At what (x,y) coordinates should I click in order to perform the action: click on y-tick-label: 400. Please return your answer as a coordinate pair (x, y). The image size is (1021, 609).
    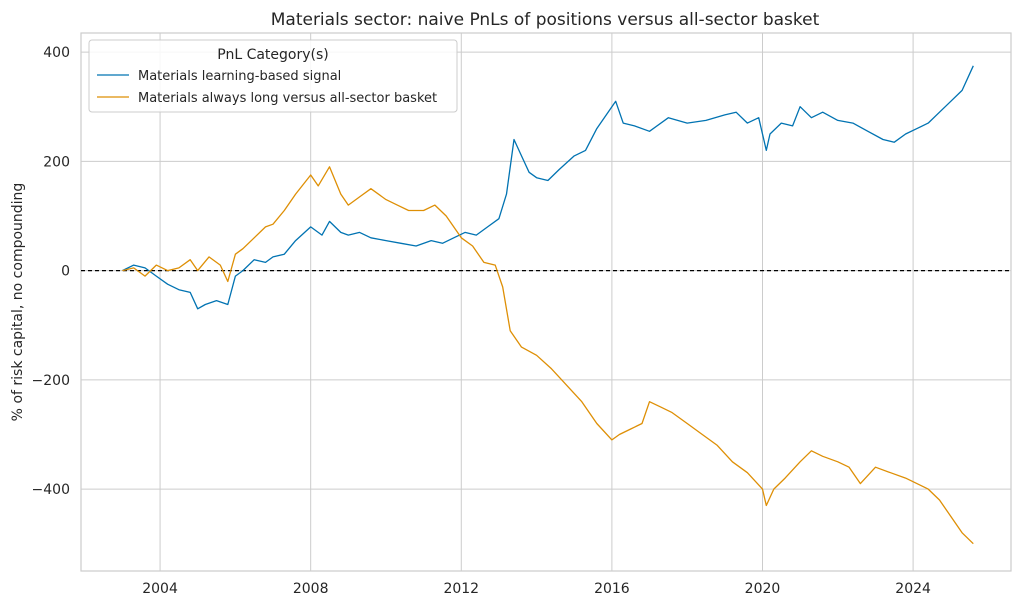
    Looking at the image, I should click on (56, 53).